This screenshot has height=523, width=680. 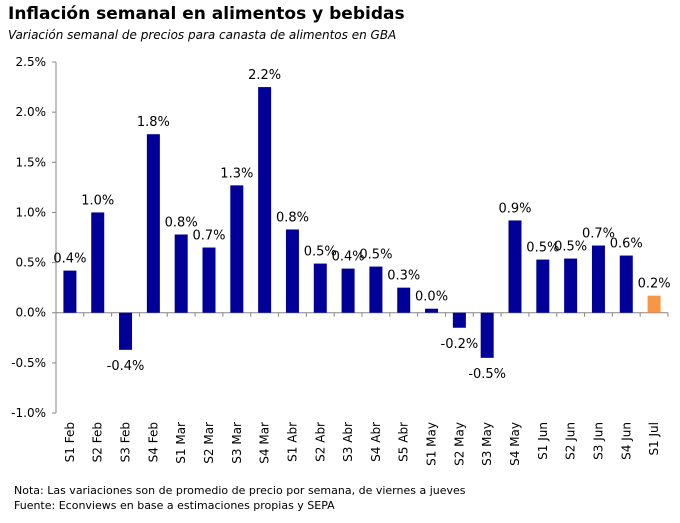 I want to click on x-tick-label: S3 Jun, so click(x=598, y=441).